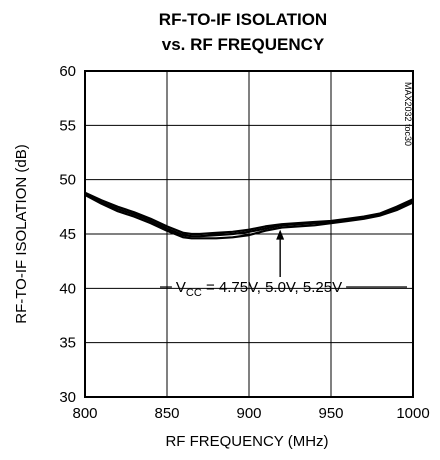 The image size is (440, 460). I want to click on x-tick-label-800: 800, so click(84, 413).